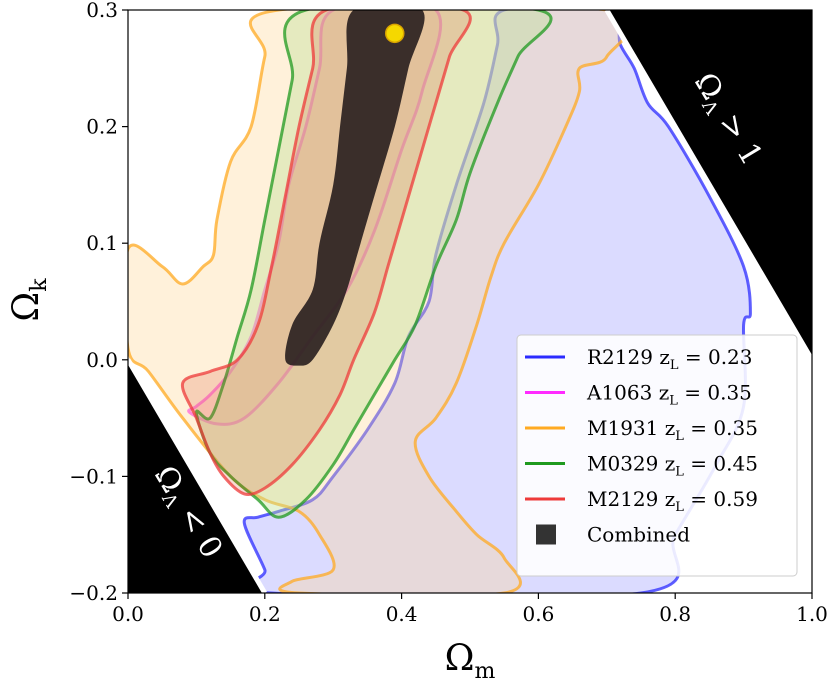  I want to click on contour-combined, so click(355, 188).